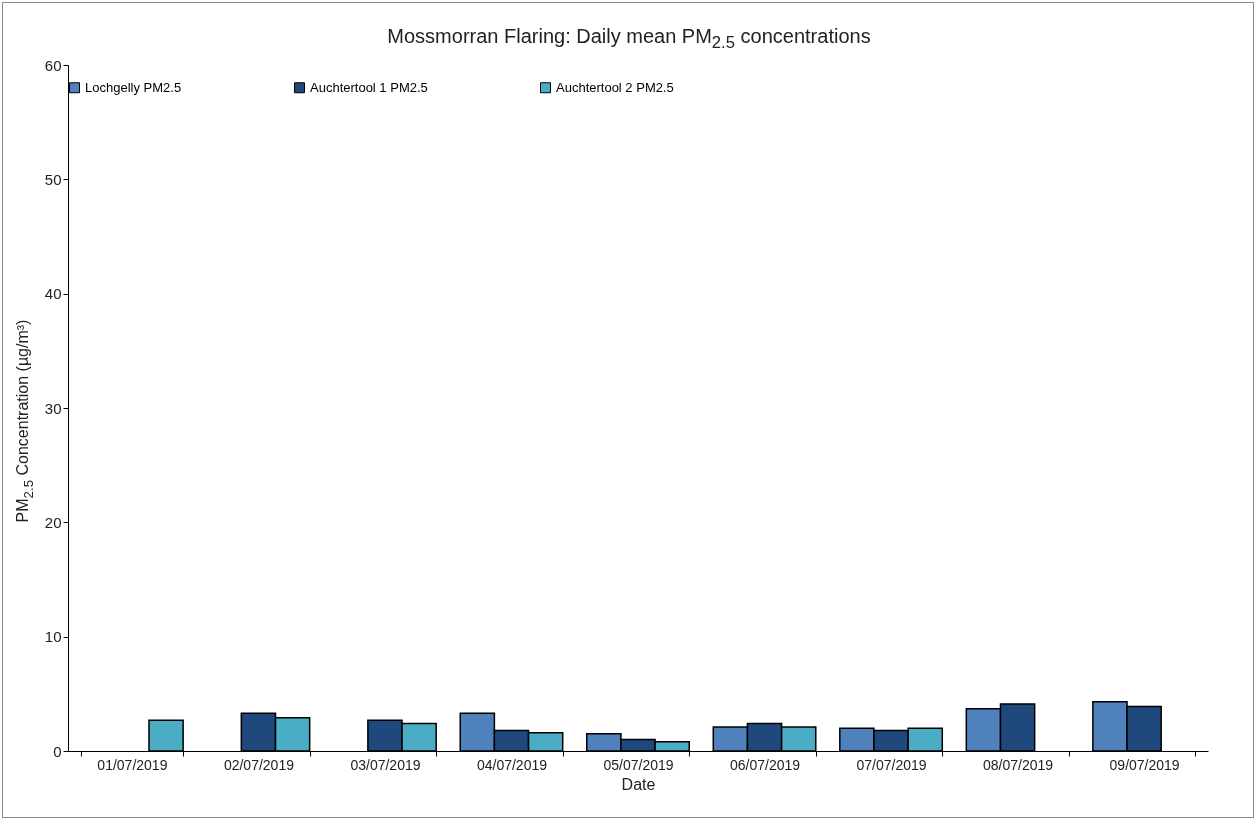  What do you see at coordinates (385, 764) in the screenshot?
I see `x-tick-label: 03/07/2019` at bounding box center [385, 764].